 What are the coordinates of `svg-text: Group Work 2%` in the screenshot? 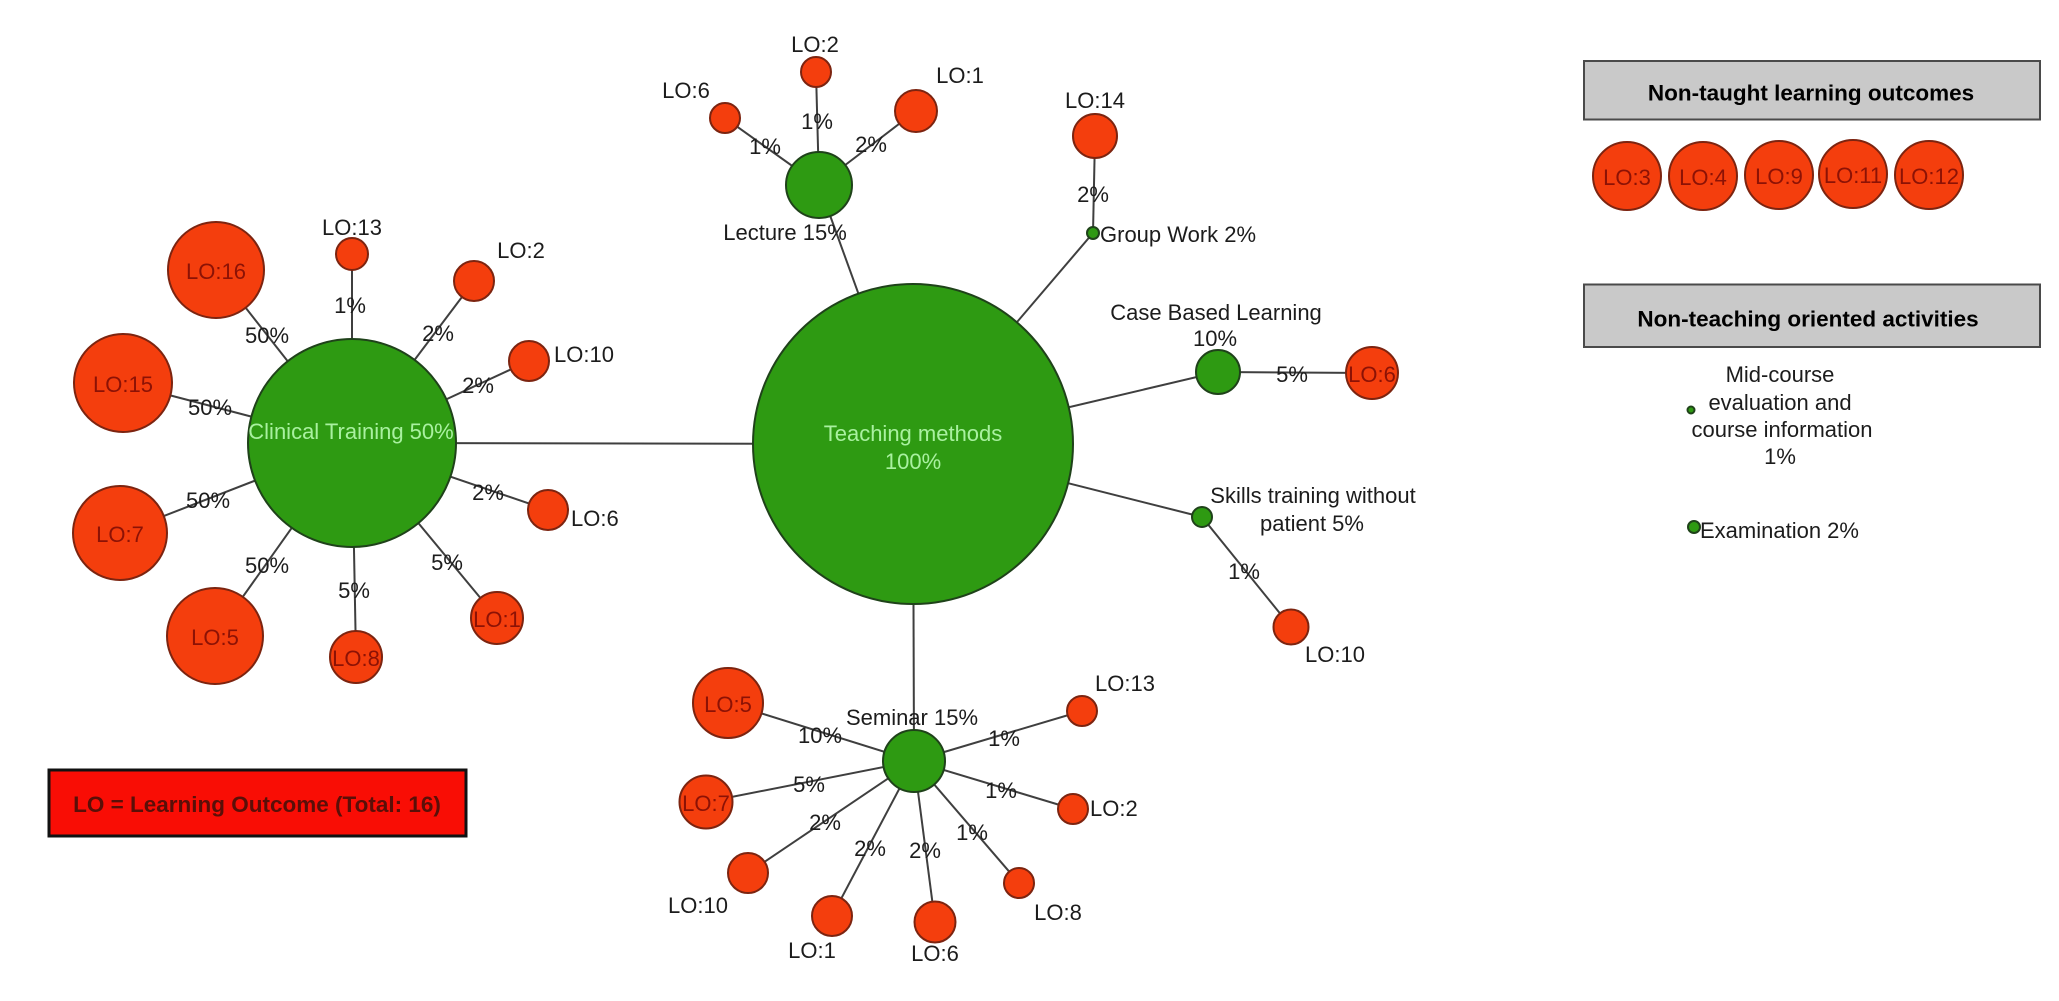 It's located at (1178, 234).